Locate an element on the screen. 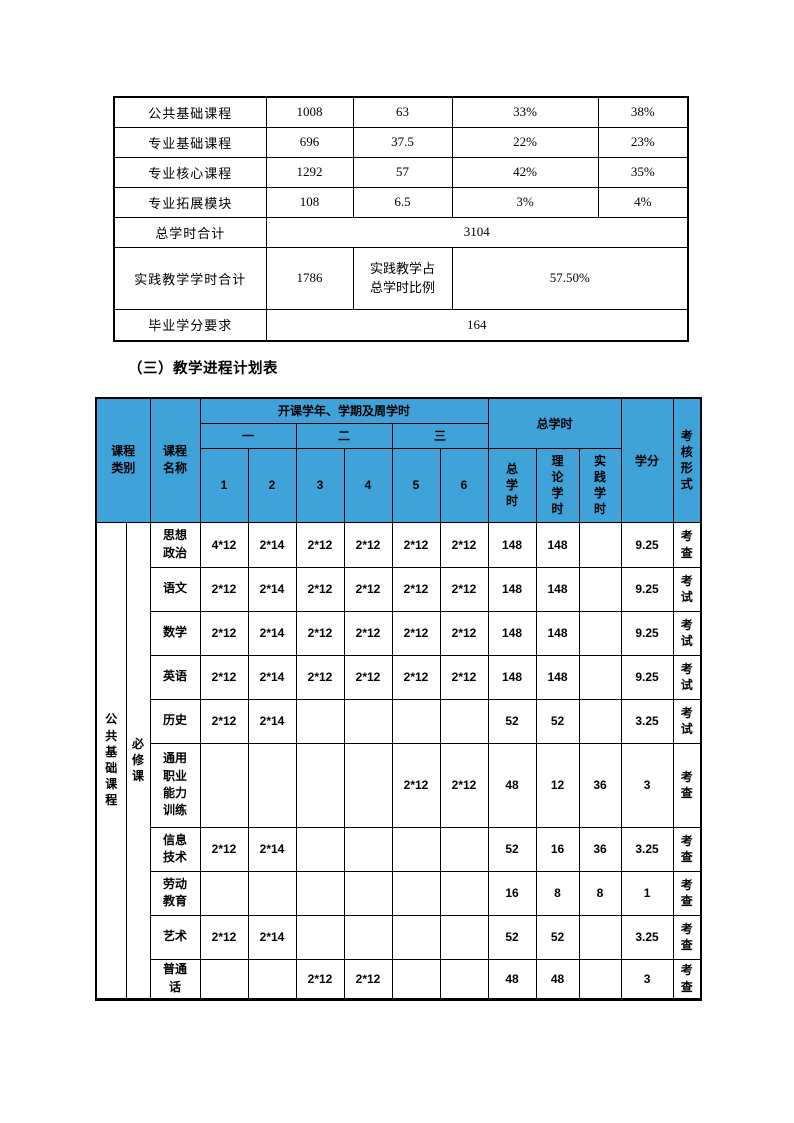 Image resolution: width=794 pixels, height=1123 pixels. header-semester-group: 开课学年、学期及周学时 is located at coordinates (344, 410).